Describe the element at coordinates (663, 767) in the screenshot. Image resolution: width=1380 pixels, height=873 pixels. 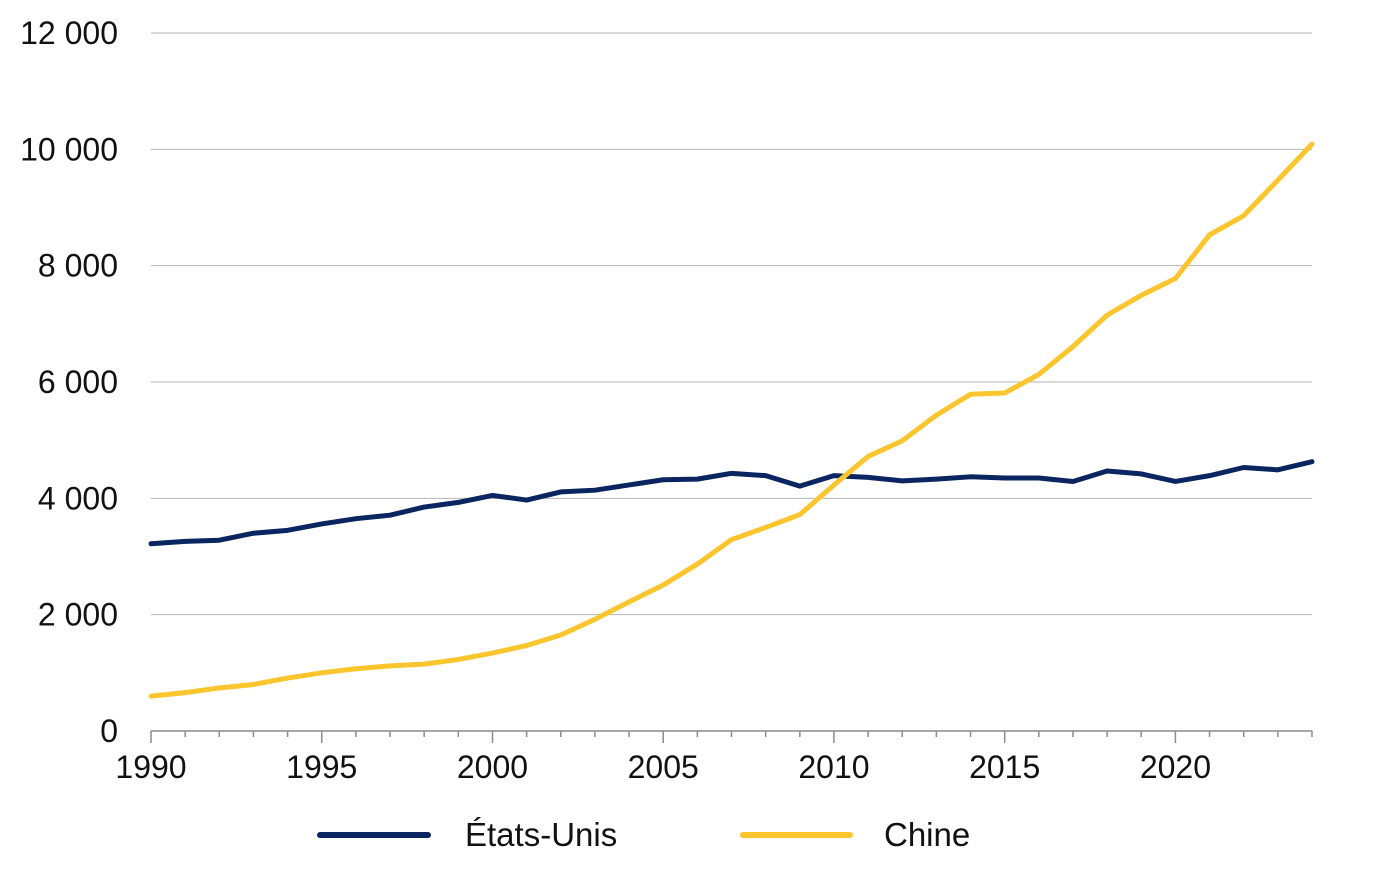
I see `x-tick-label: 2005` at that location.